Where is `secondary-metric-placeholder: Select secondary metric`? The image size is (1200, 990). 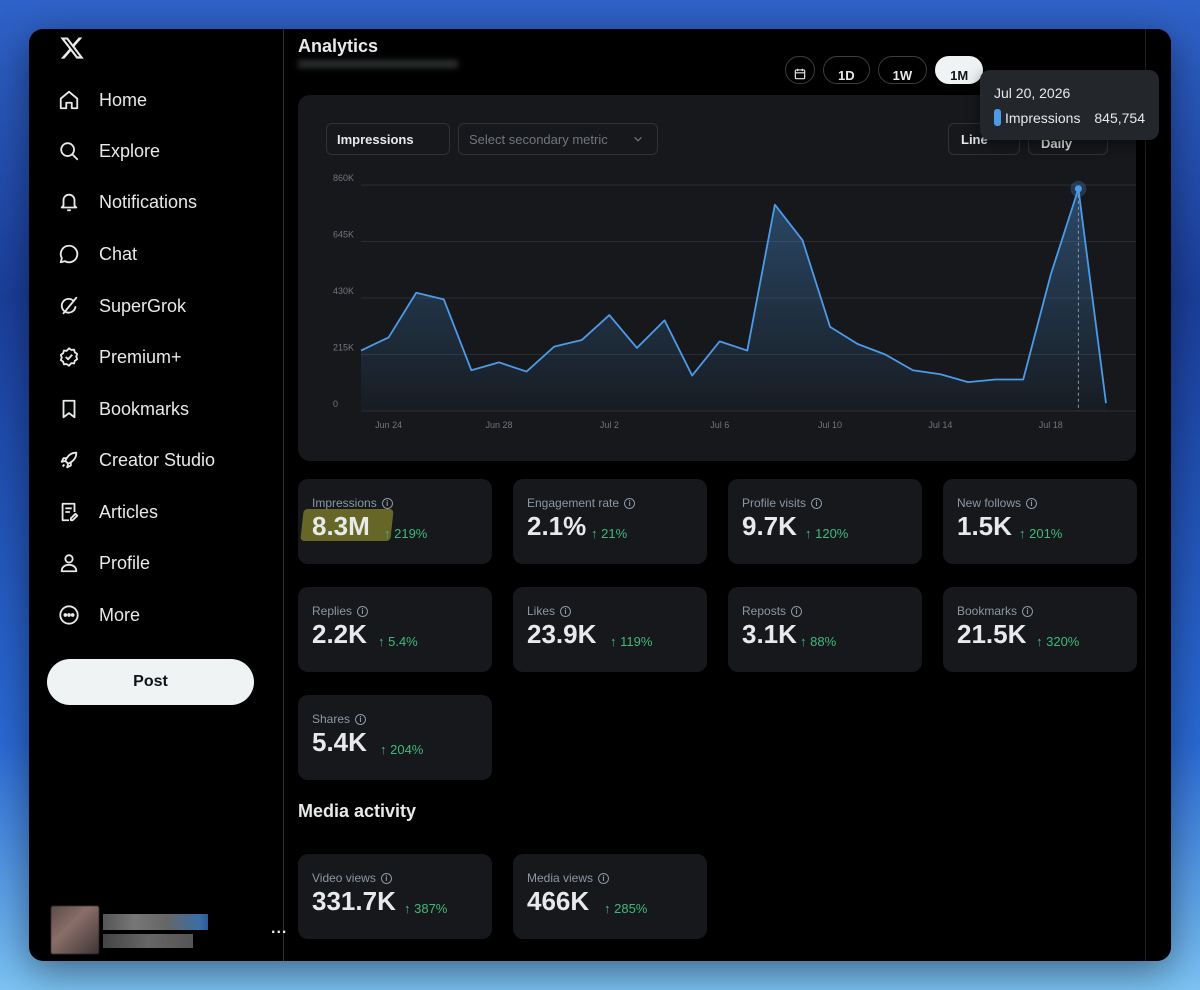
secondary-metric-placeholder: Select secondary metric is located at coordinates (538, 139).